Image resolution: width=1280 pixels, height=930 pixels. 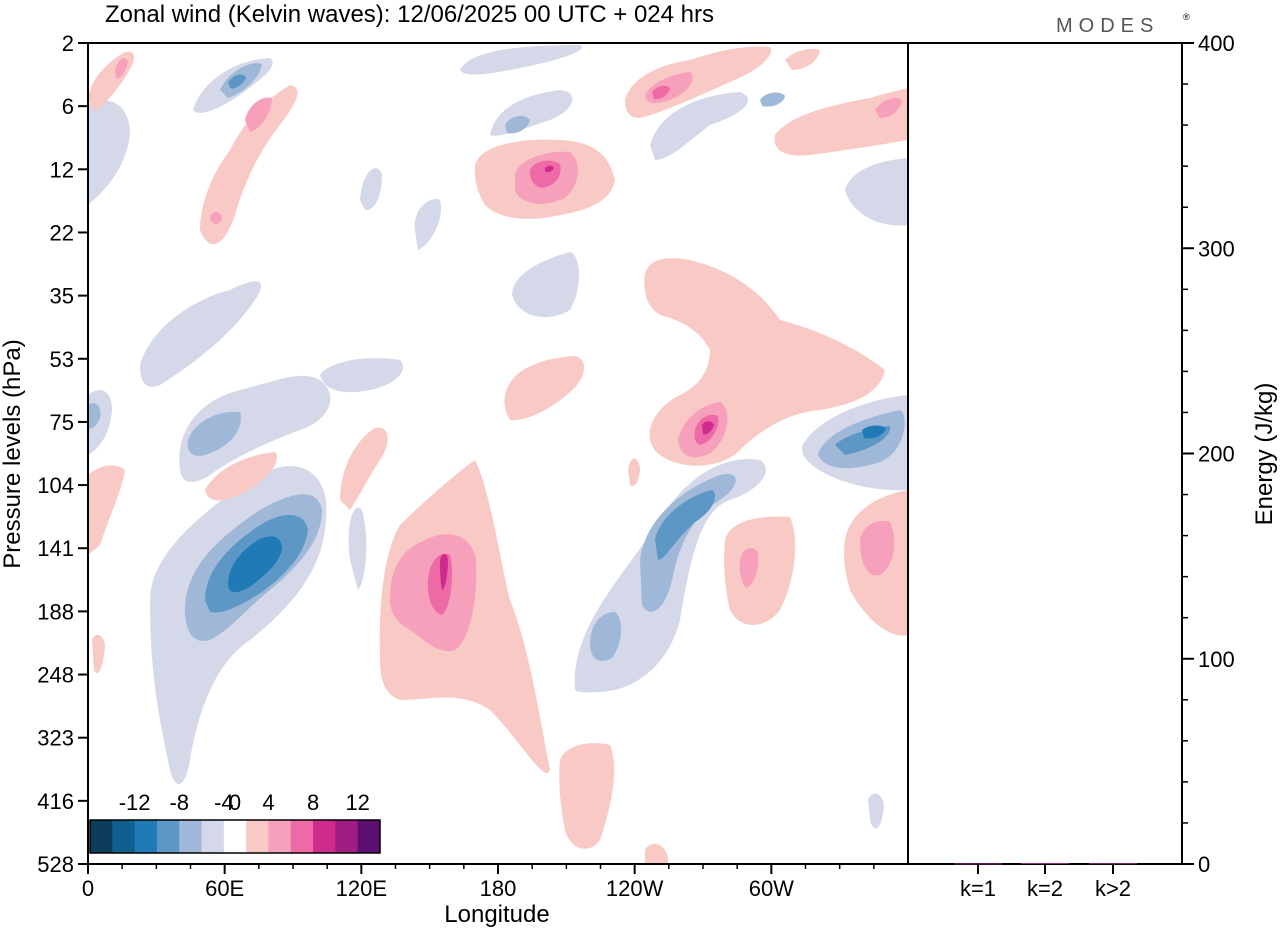 What do you see at coordinates (55, 675) in the screenshot?
I see `y-tick-label: 248` at bounding box center [55, 675].